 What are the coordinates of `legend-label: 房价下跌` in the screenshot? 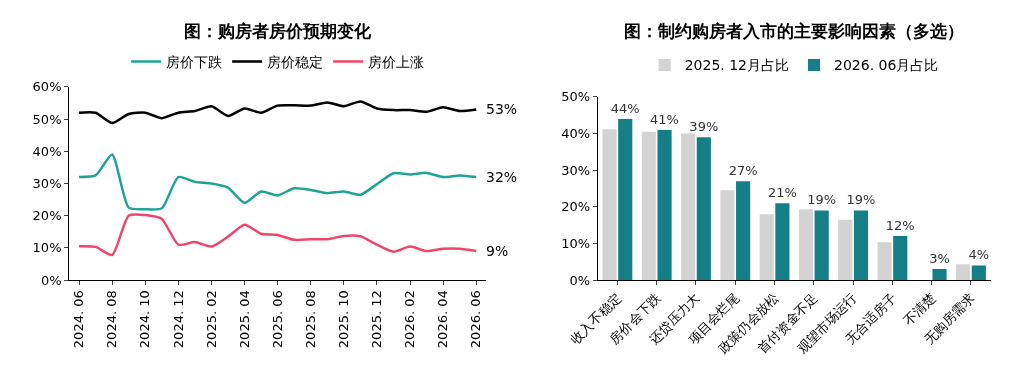 It's located at (194, 62).